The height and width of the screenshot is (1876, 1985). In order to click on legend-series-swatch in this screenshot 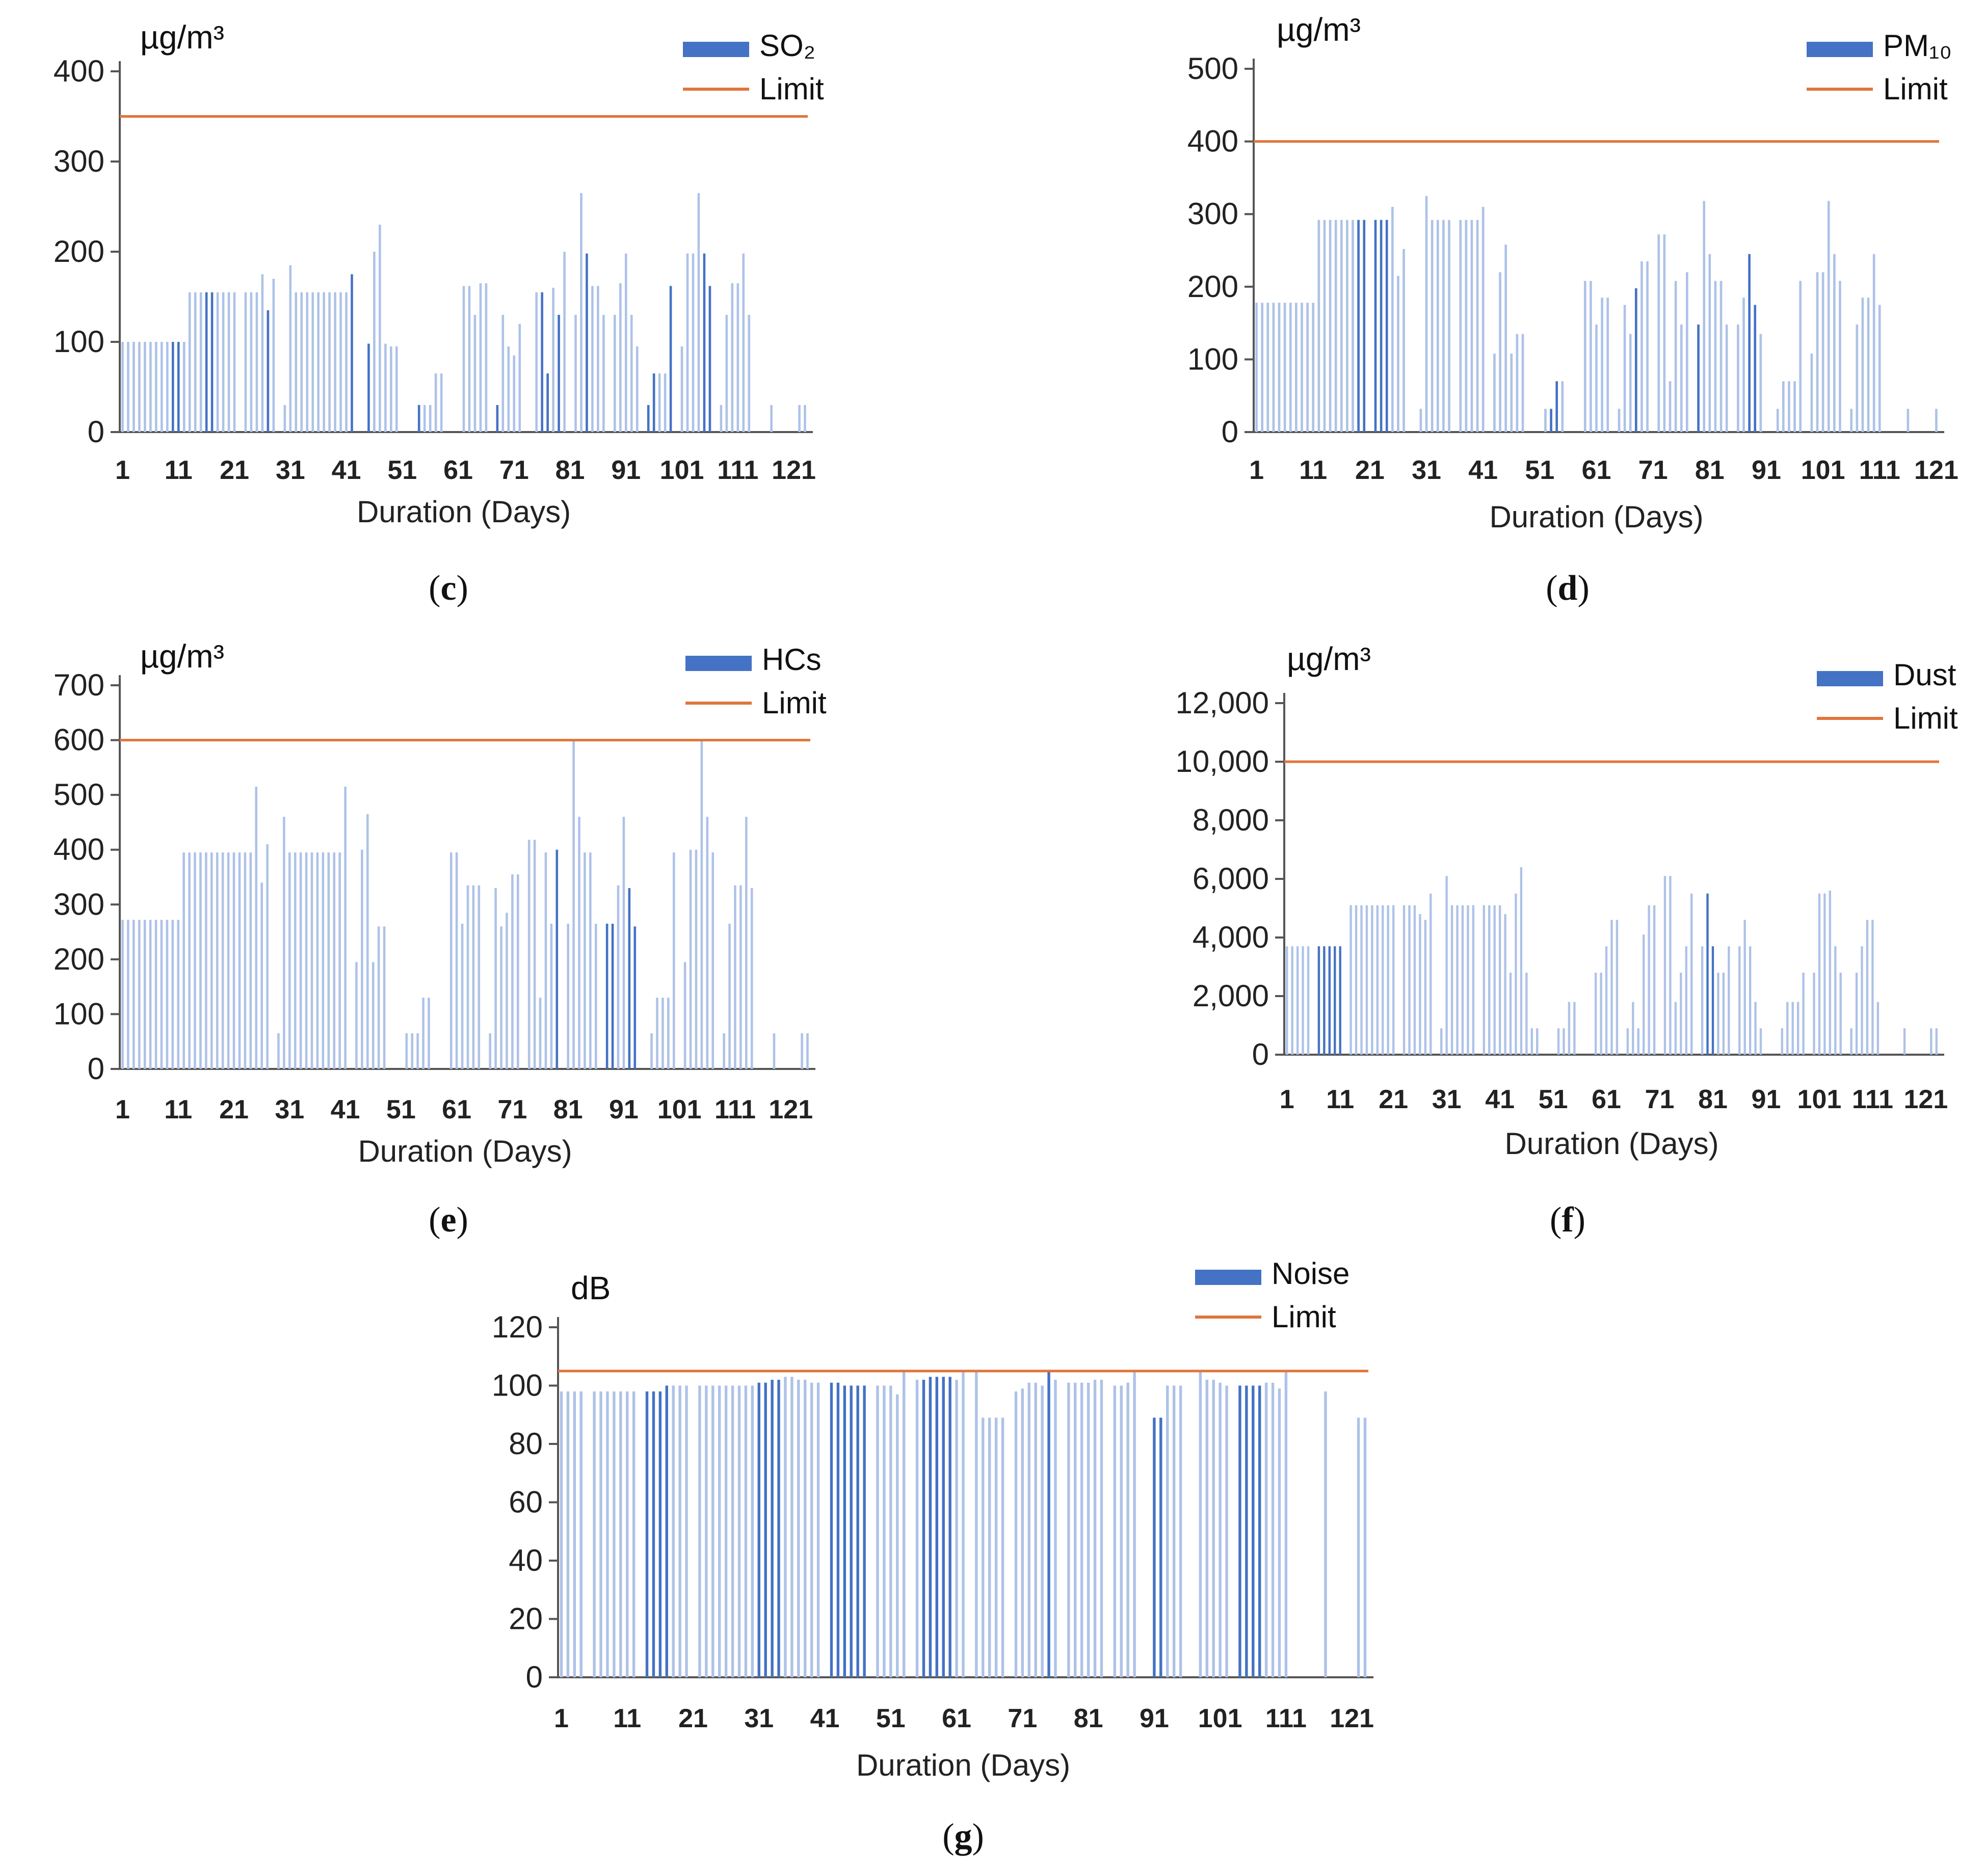, I will do `click(1228, 1277)`.